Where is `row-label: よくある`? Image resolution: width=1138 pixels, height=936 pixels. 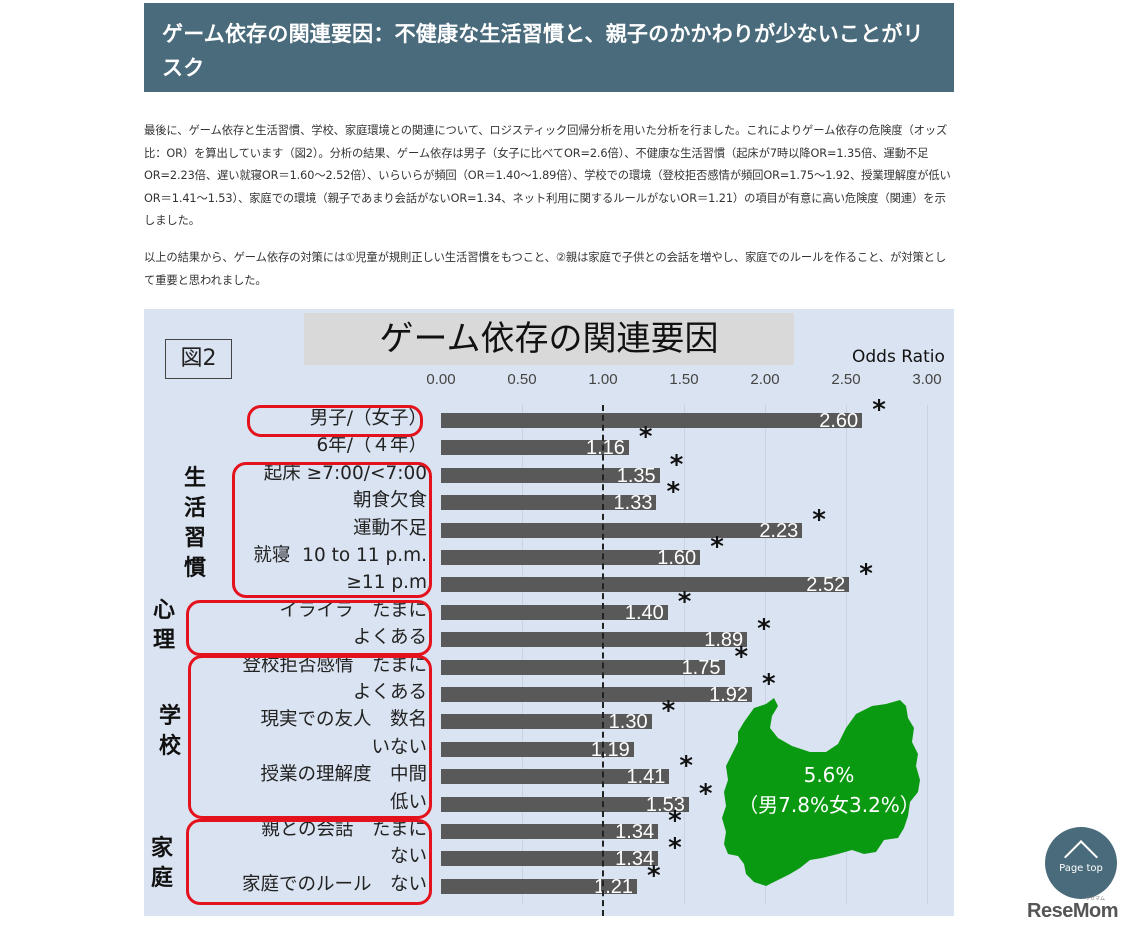 row-label: よくある is located at coordinates (389, 692).